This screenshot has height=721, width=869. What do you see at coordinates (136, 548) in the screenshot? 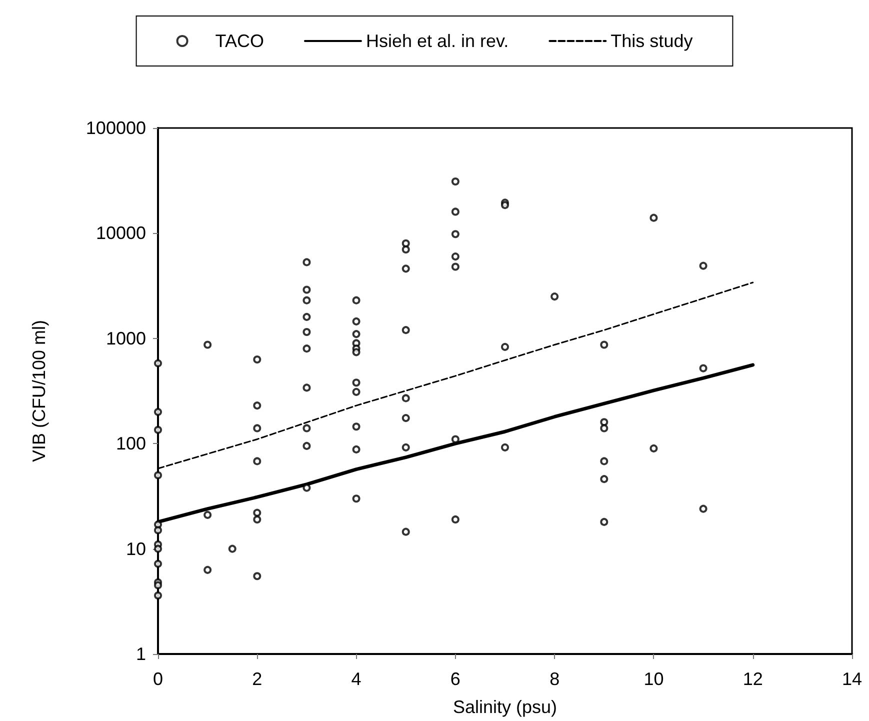
I see `y-tick-label: 10` at bounding box center [136, 548].